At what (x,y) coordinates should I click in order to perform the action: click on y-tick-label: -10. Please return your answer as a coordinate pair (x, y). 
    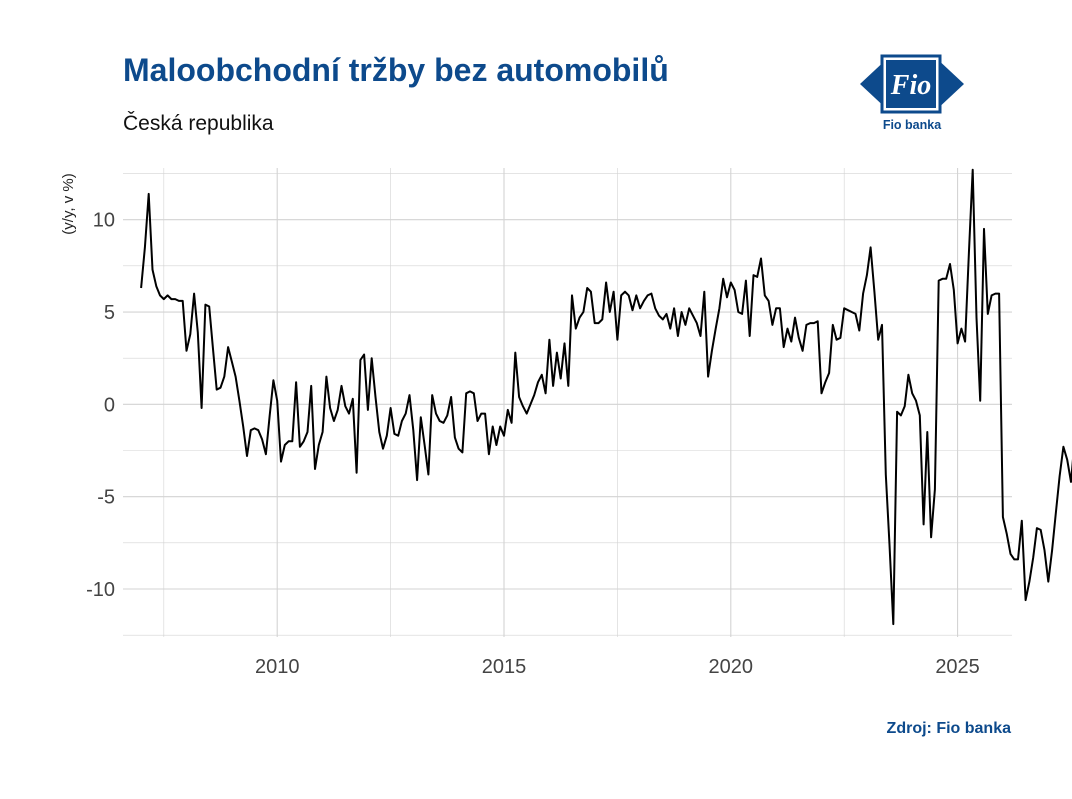
    Looking at the image, I should click on (100, 590).